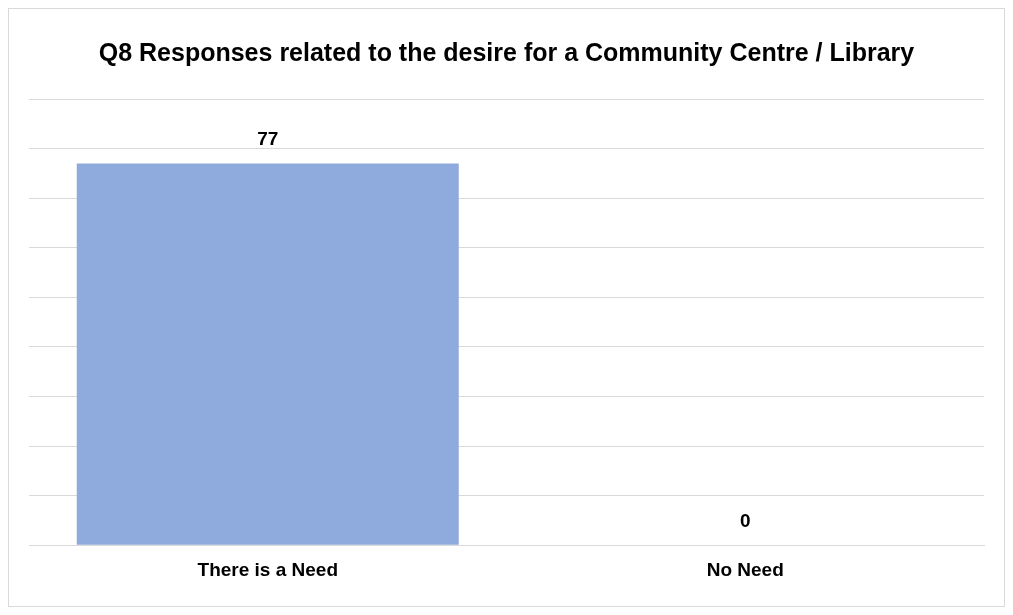  I want to click on data-label: 0, so click(745, 520).